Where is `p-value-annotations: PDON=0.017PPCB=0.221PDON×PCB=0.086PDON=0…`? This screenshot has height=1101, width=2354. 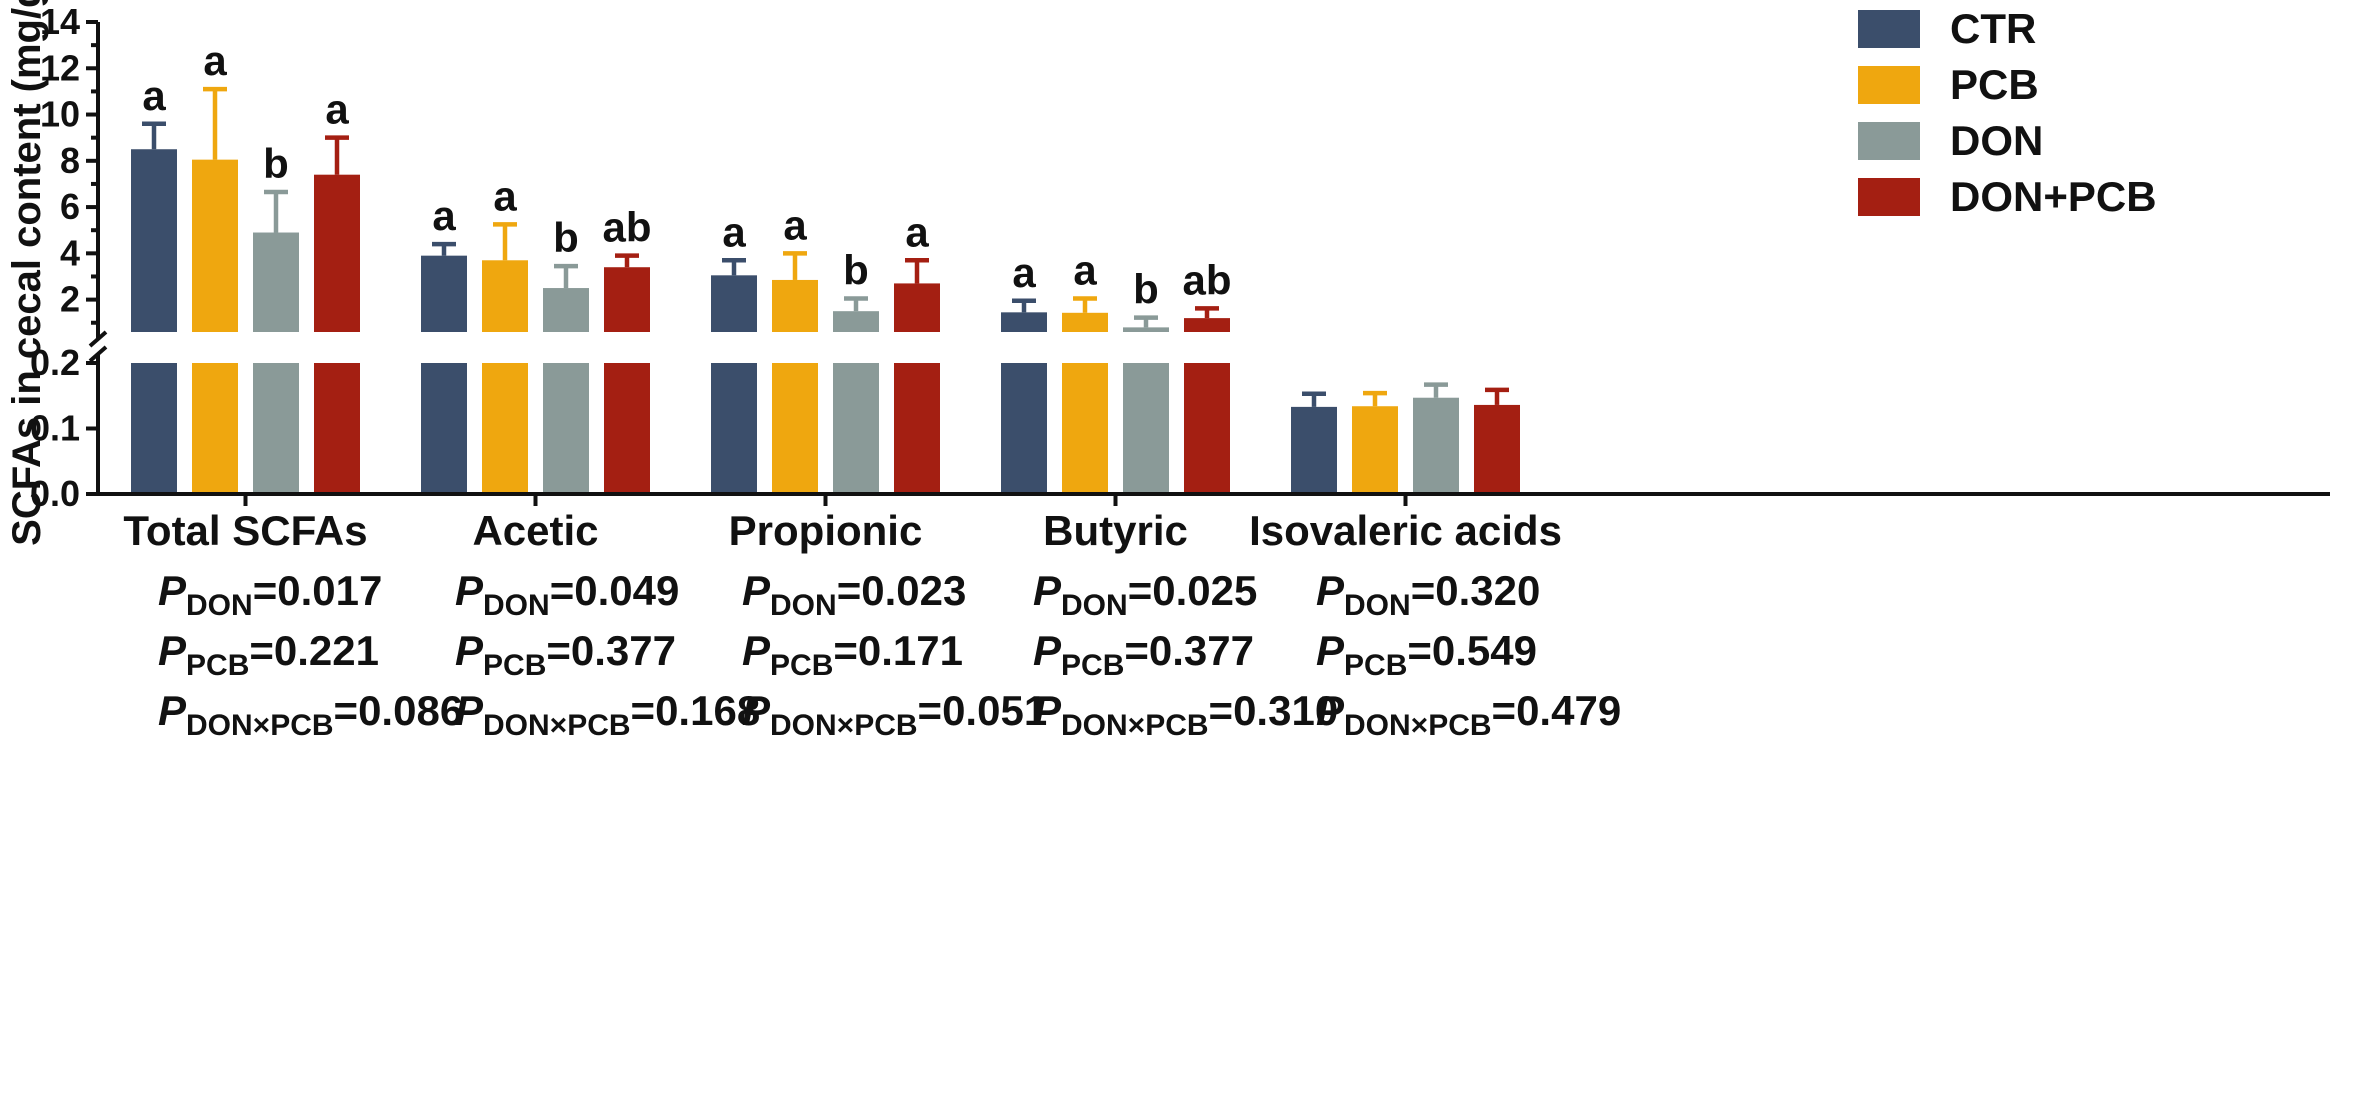
p-value-annotations: PDON=0.017PPCB=0.221PDON×PCB=0.086PDON=0… is located at coordinates (889, 654).